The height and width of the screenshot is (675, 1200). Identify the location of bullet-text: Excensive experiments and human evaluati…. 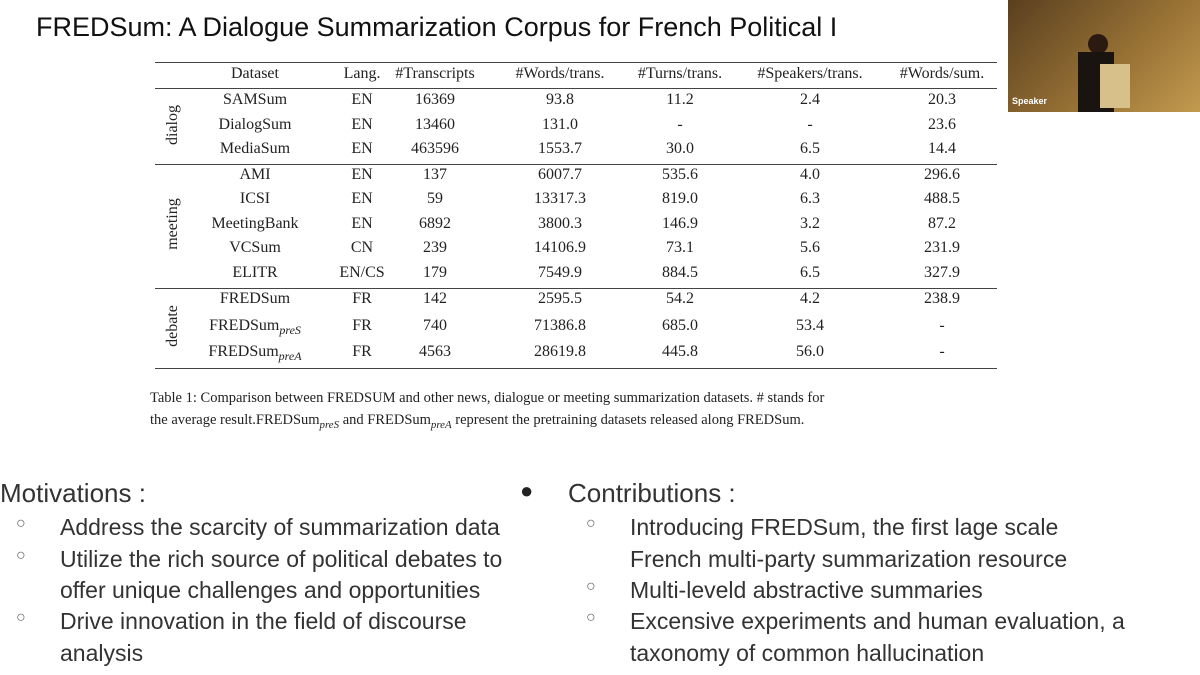
(877, 621).